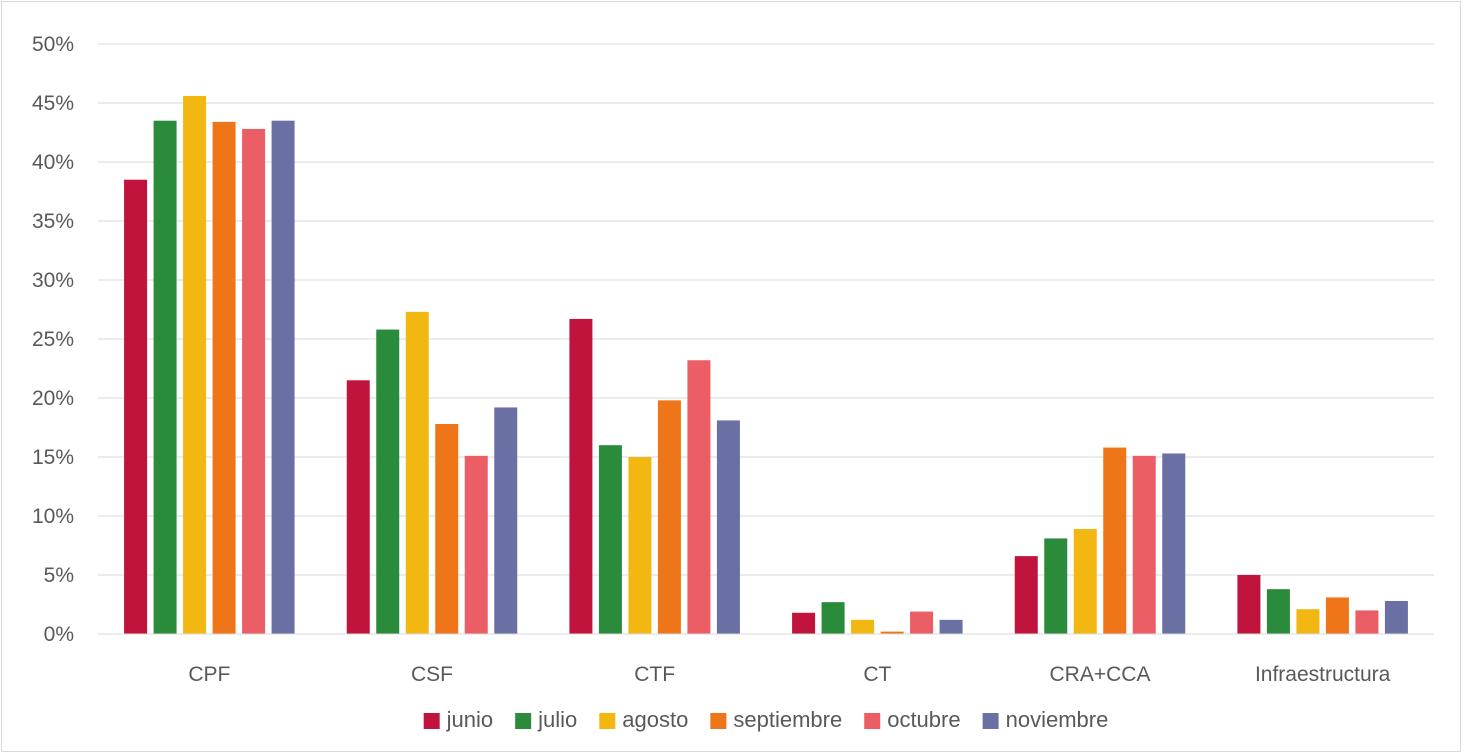 The image size is (1464, 755). I want to click on legend-label: julio, so click(557, 719).